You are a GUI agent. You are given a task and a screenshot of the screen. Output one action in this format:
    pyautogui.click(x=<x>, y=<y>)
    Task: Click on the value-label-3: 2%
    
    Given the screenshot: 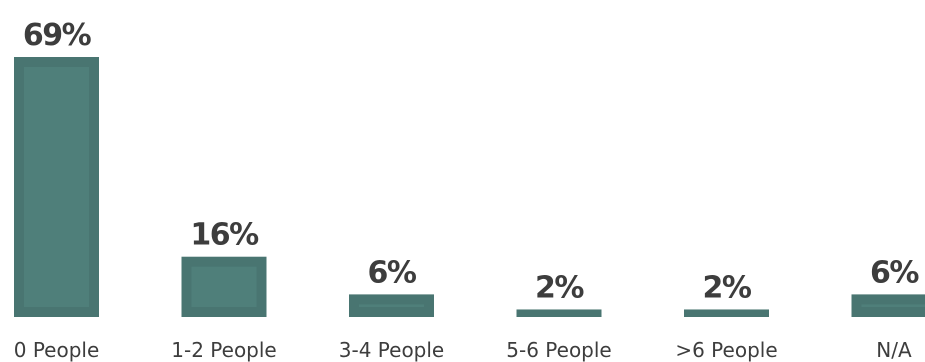 What is the action you would take?
    pyautogui.click(x=559, y=287)
    